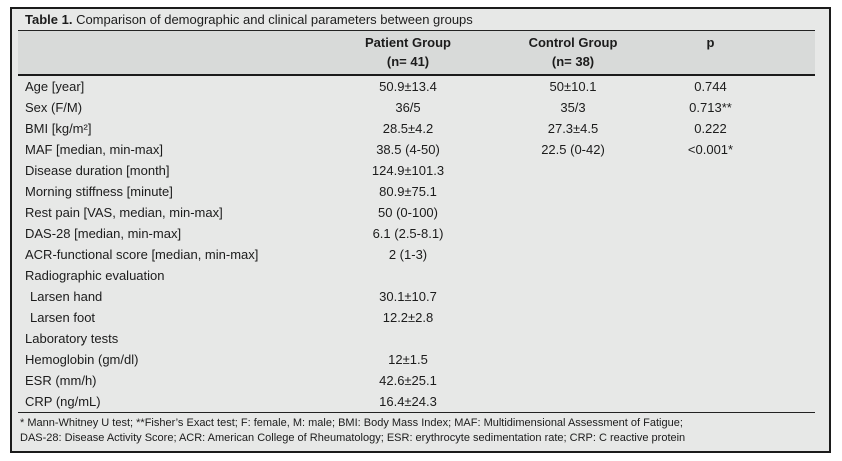 The width and height of the screenshot is (842, 461). What do you see at coordinates (408, 170) in the screenshot?
I see `cell-patient-value: 124.9±101.3` at bounding box center [408, 170].